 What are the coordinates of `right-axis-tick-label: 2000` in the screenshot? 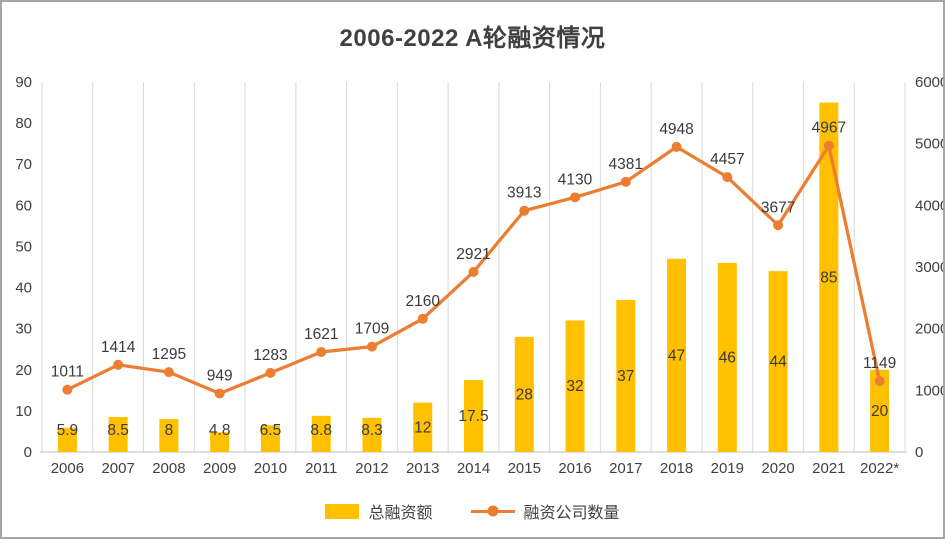 It's located at (930, 329).